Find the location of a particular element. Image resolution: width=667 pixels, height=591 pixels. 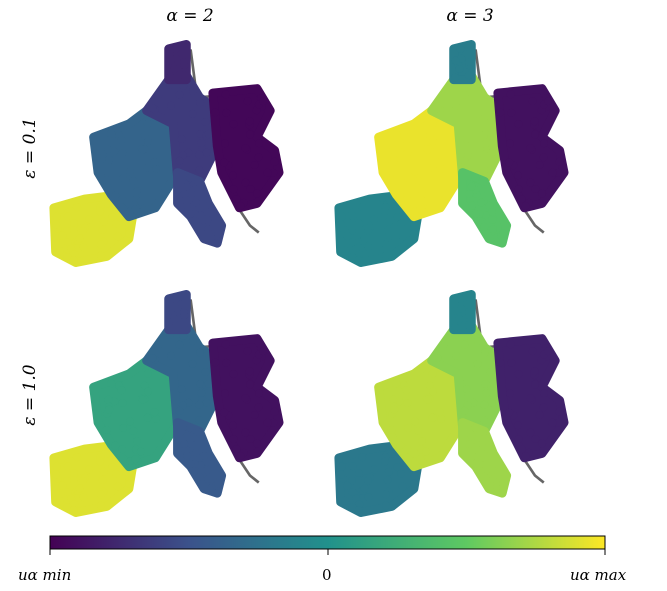

column-title-alpha-2: α = 2 is located at coordinates (190, 16).